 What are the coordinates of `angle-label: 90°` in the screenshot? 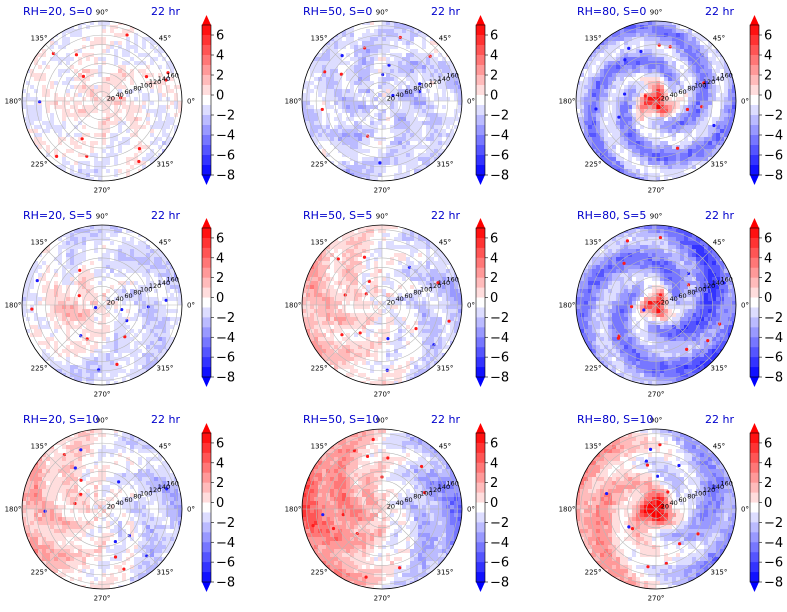 It's located at (382, 13).